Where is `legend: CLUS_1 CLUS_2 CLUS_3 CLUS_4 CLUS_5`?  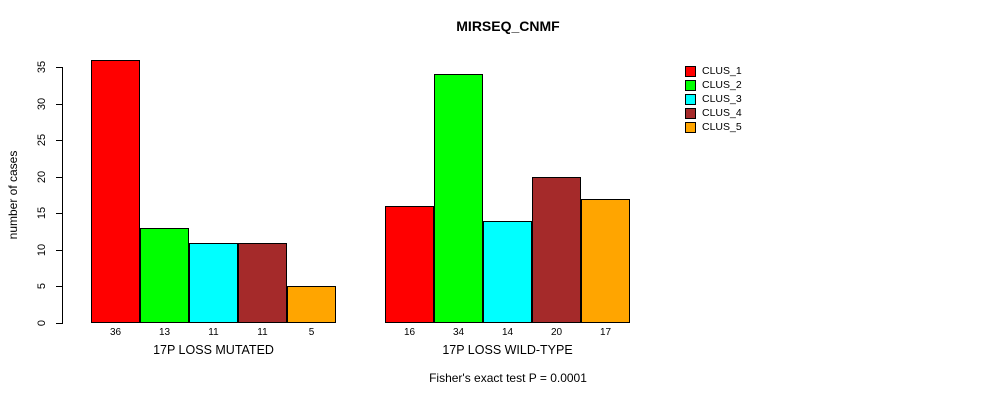
legend: CLUS_1 CLUS_2 CLUS_3 CLUS_4 CLUS_5 is located at coordinates (713, 99).